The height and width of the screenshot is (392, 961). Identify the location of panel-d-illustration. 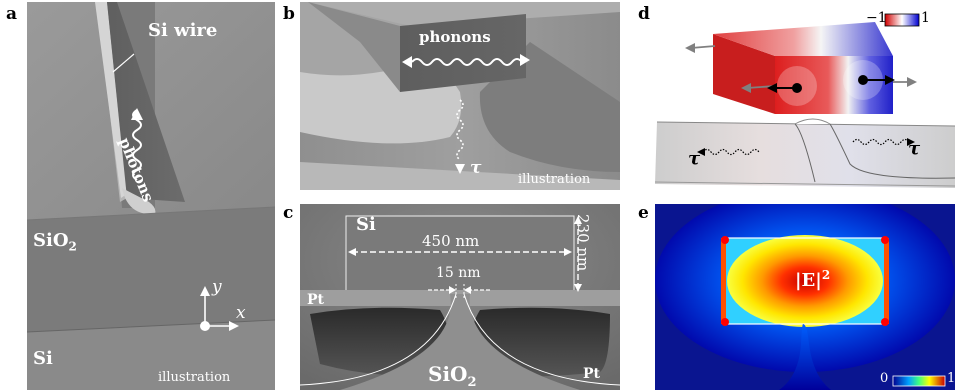
(805, 100).